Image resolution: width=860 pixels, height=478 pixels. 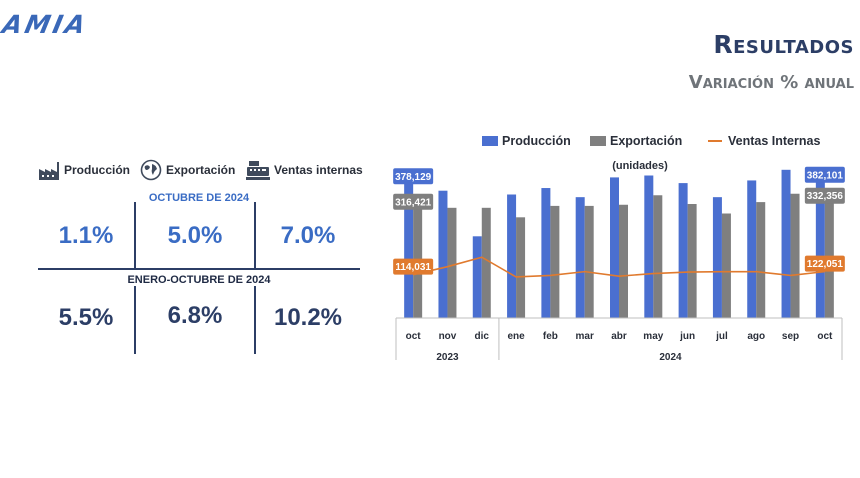 I want to click on x-tick-label: may, so click(x=653, y=336).